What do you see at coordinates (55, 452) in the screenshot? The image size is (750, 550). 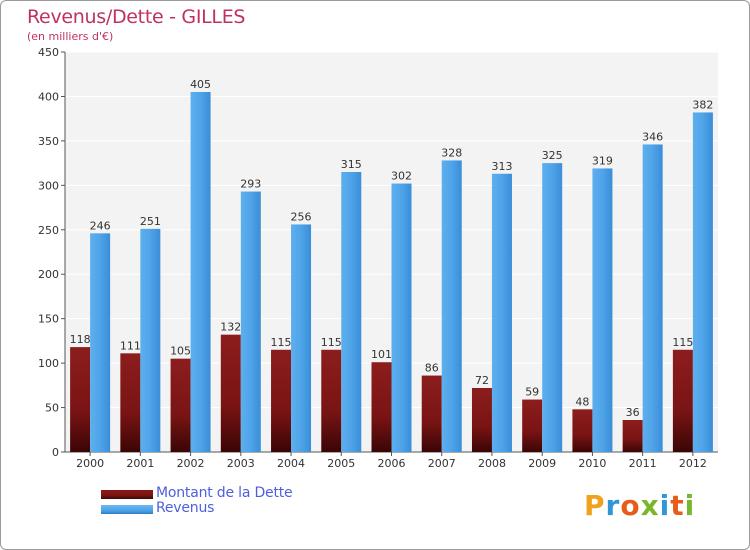 I see `y-tick-label: 0` at bounding box center [55, 452].